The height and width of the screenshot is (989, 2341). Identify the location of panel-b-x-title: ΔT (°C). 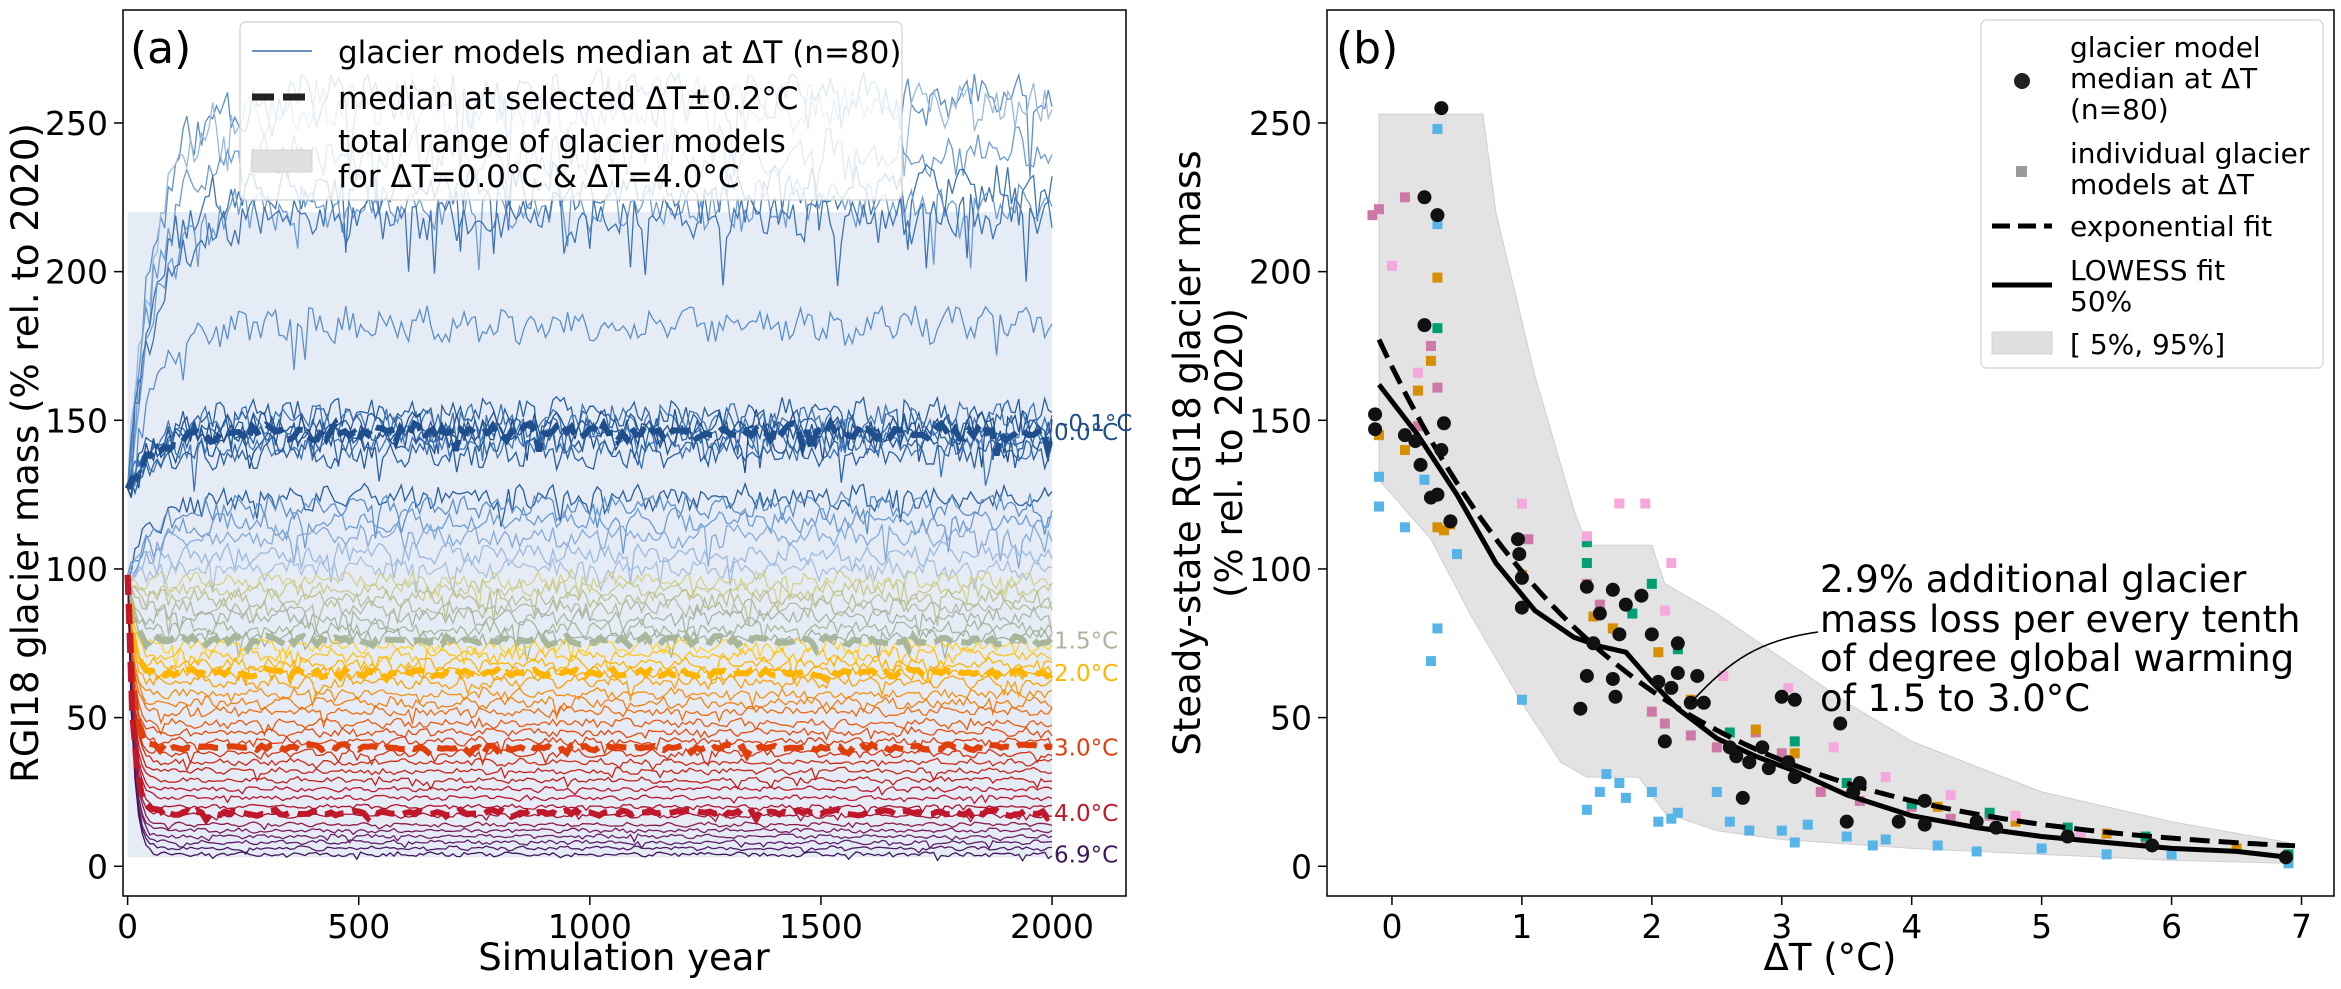
(1830, 957).